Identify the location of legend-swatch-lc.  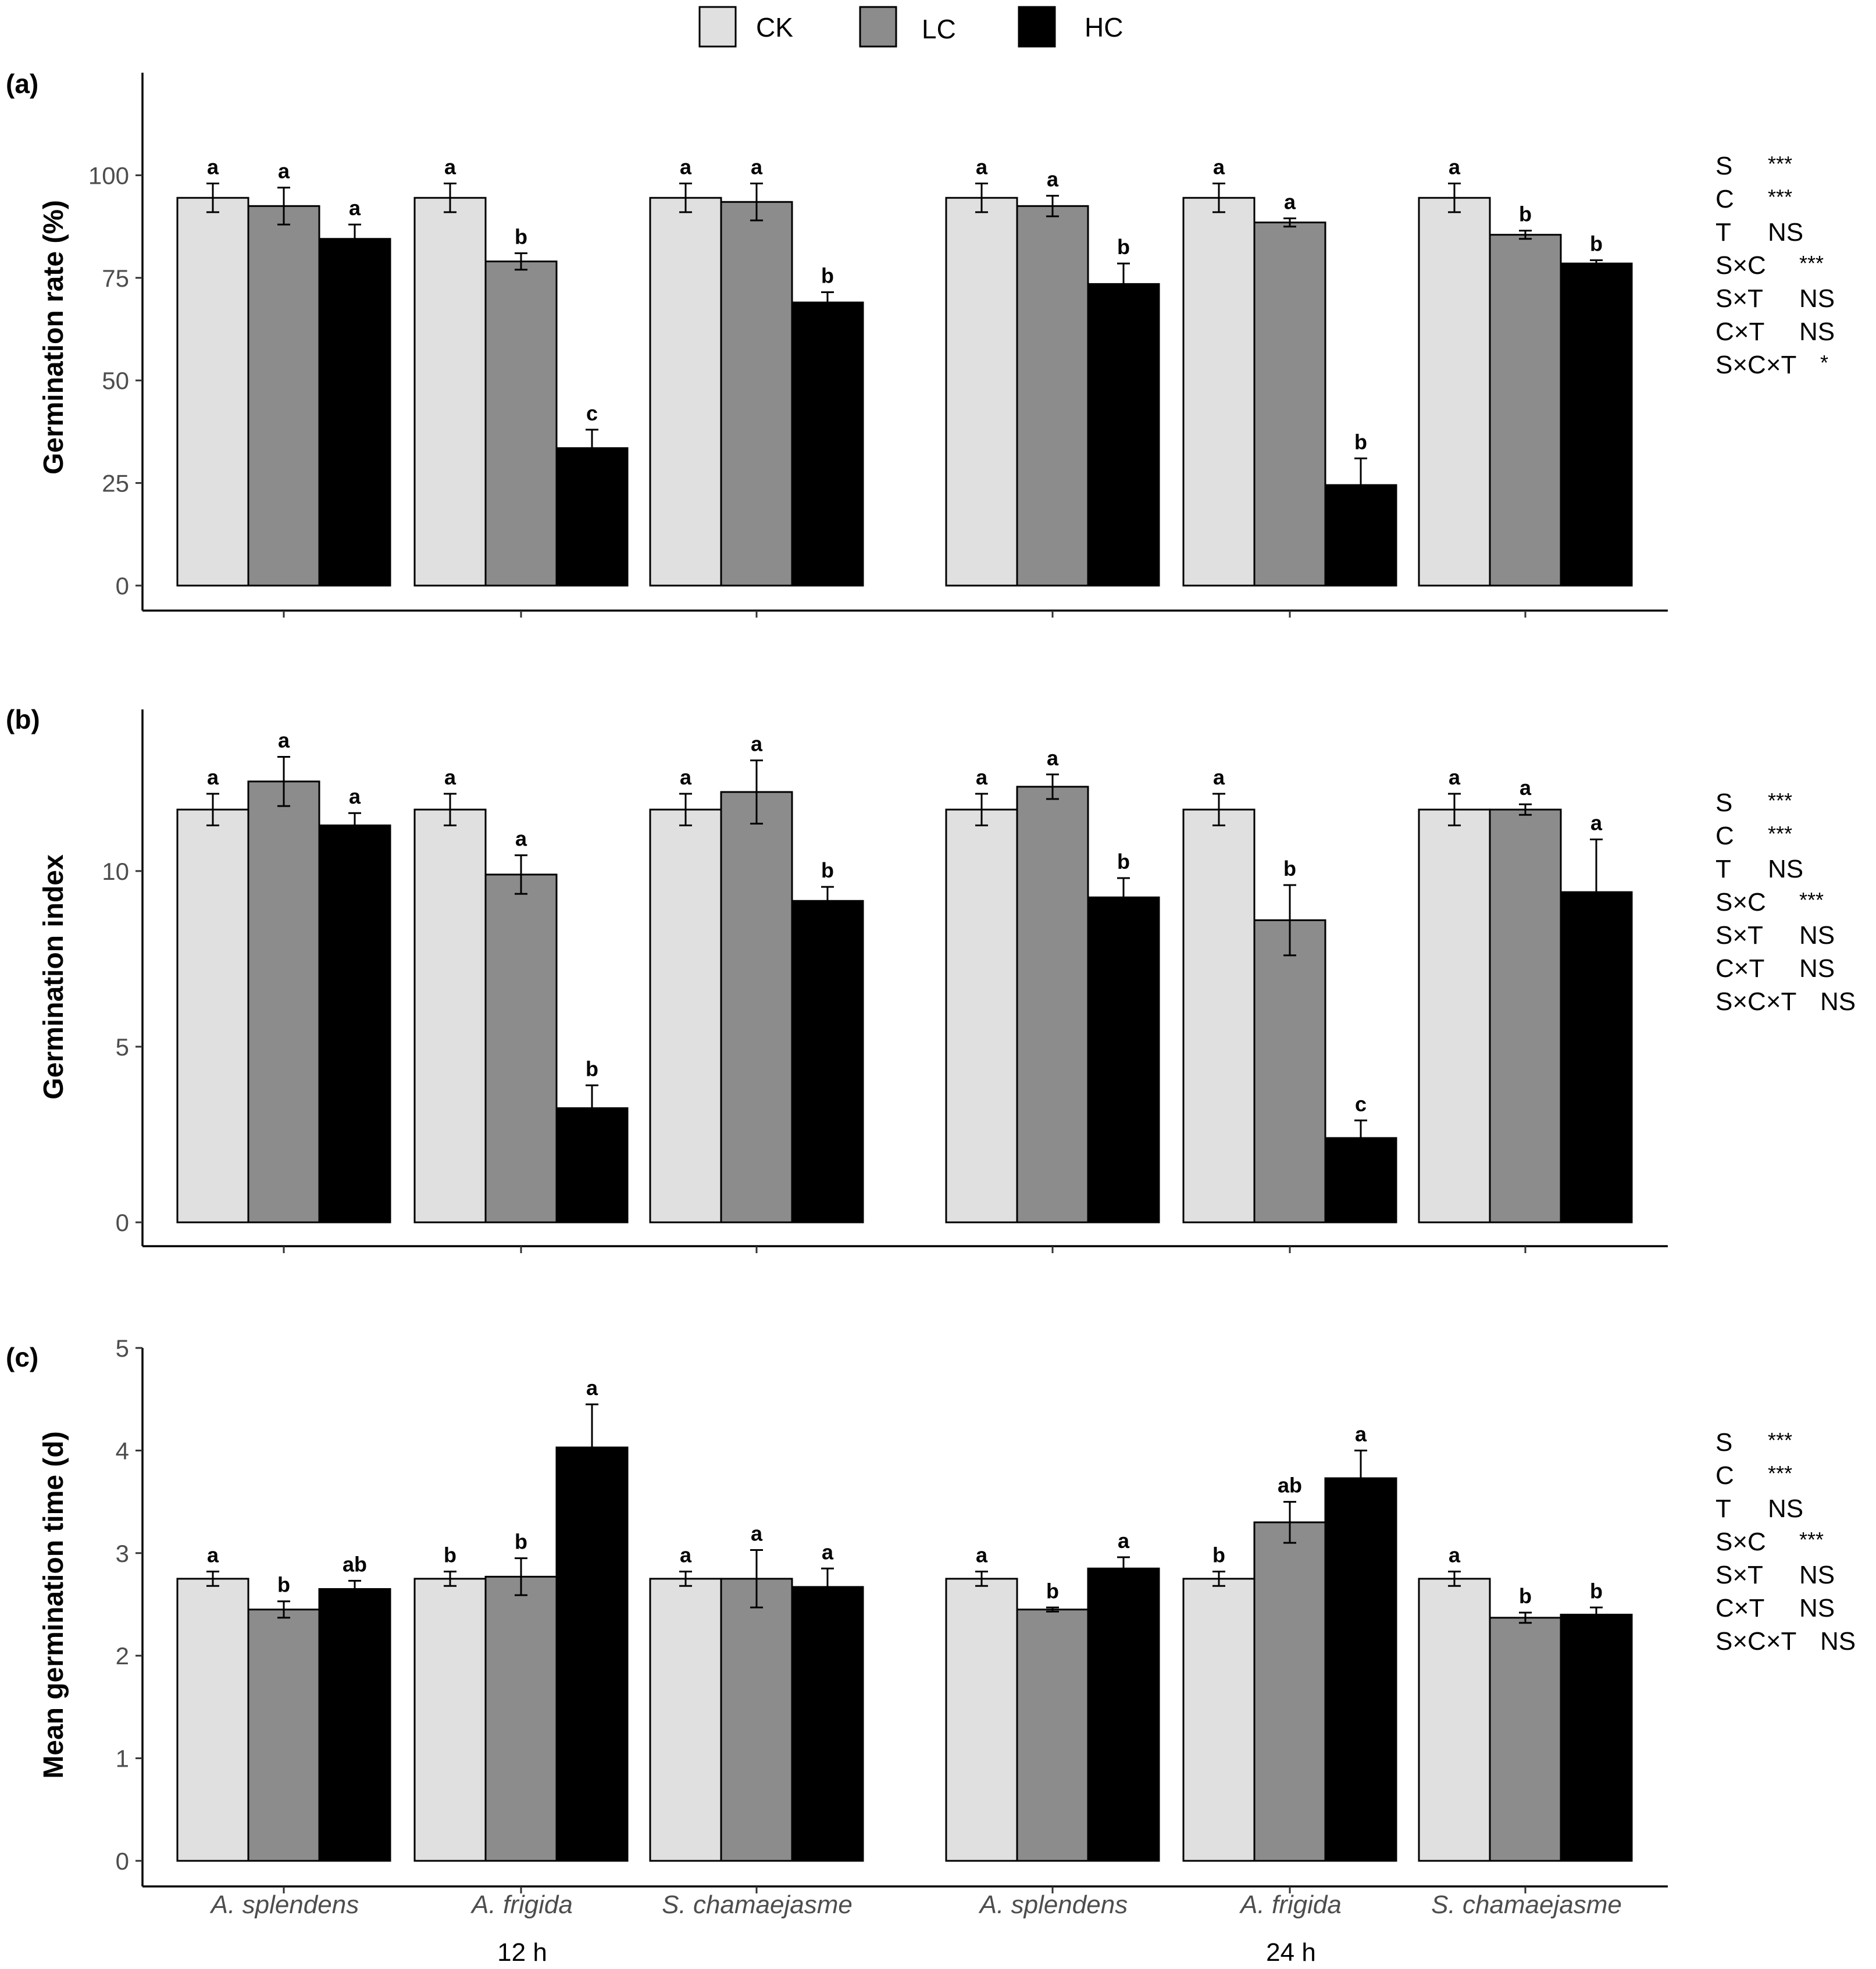
(878, 27).